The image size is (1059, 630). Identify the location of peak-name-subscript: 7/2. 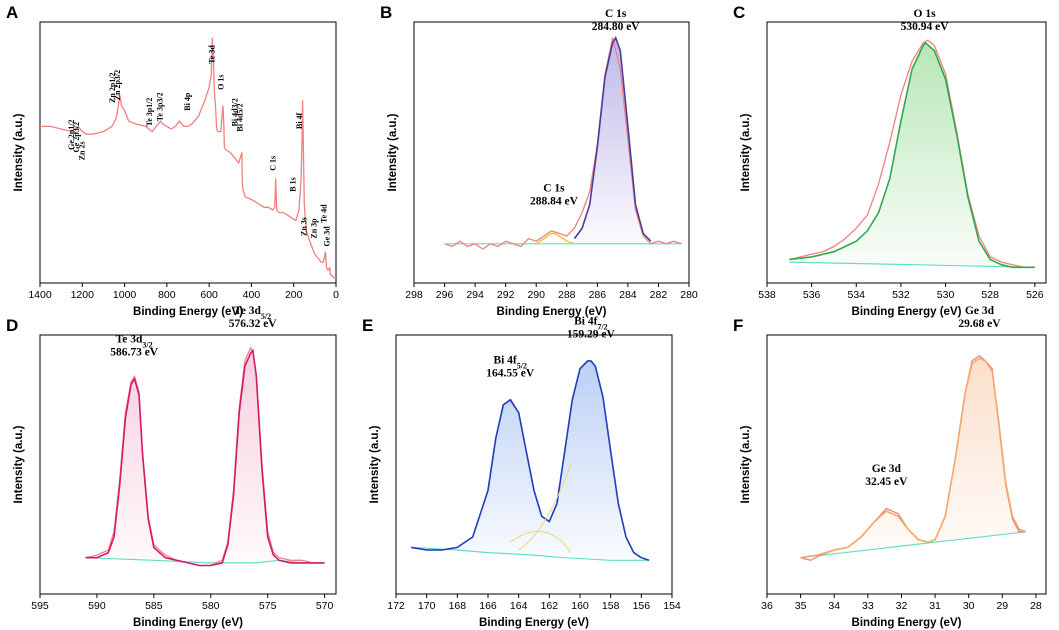
(602, 326).